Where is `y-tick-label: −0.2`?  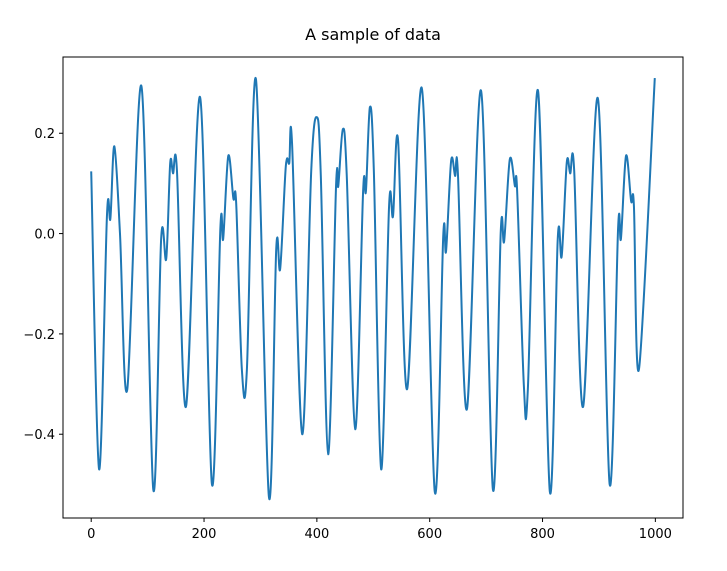 y-tick-label: −0.2 is located at coordinates (39, 335).